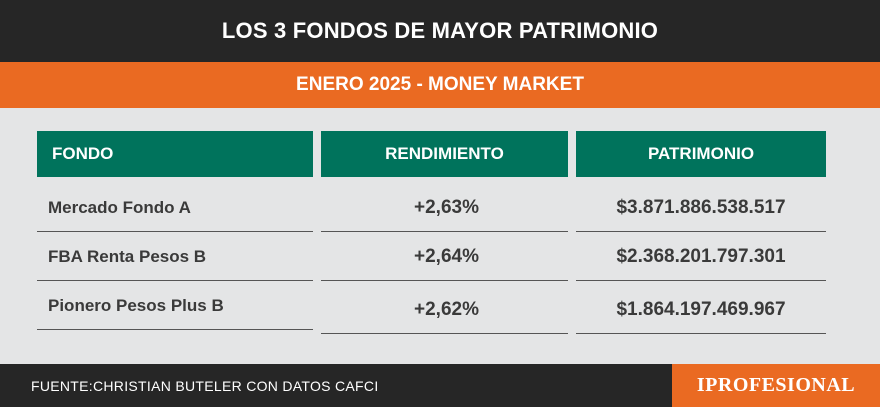  Describe the element at coordinates (701, 310) in the screenshot. I see `table-row-3-patrimonio: $1.864.197.469.967` at that location.